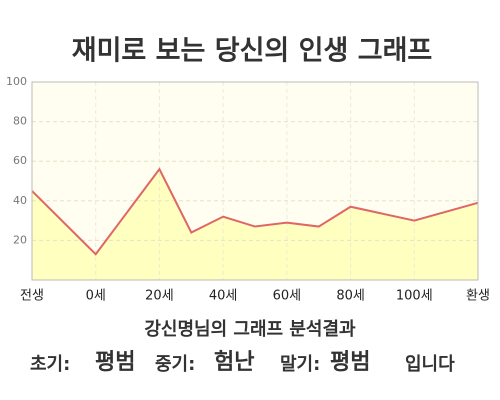 This screenshot has height=400, width=500. I want to click on x-tick-label: 20세, so click(159, 296).